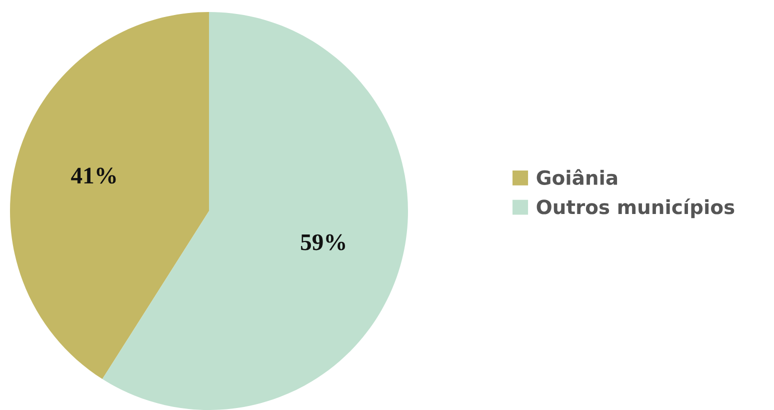  I want to click on legend-label: Goiânia, so click(577, 177).